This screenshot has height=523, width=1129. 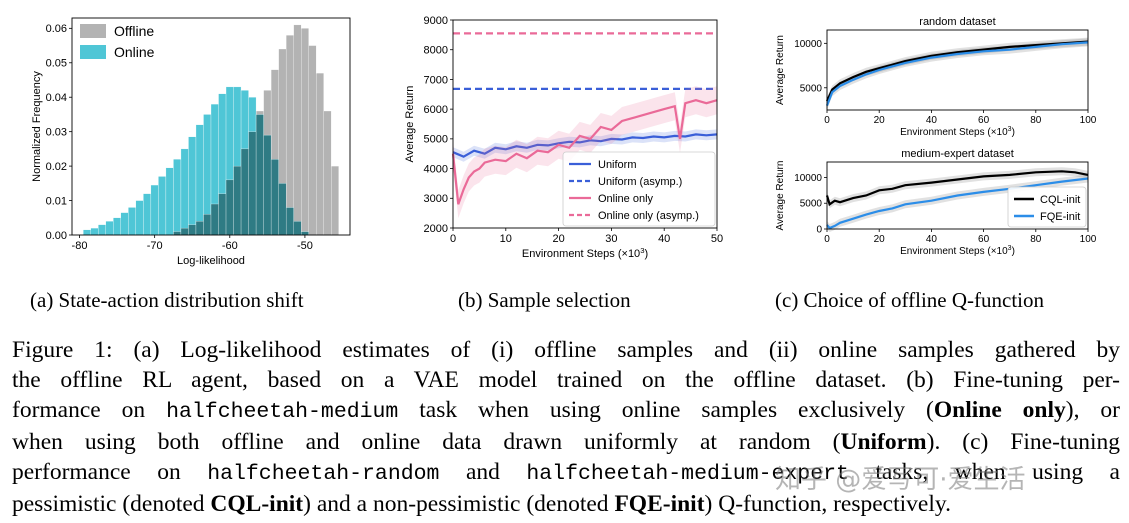 I want to click on legend-box, so click(x=639, y=189).